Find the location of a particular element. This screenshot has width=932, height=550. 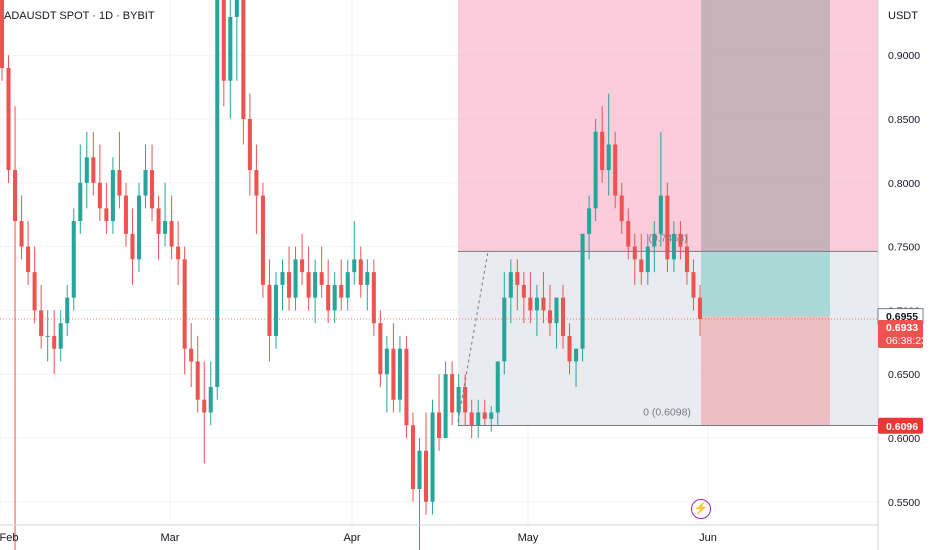

time-axis: Feb Mar Apr May Jun is located at coordinates (439, 534).